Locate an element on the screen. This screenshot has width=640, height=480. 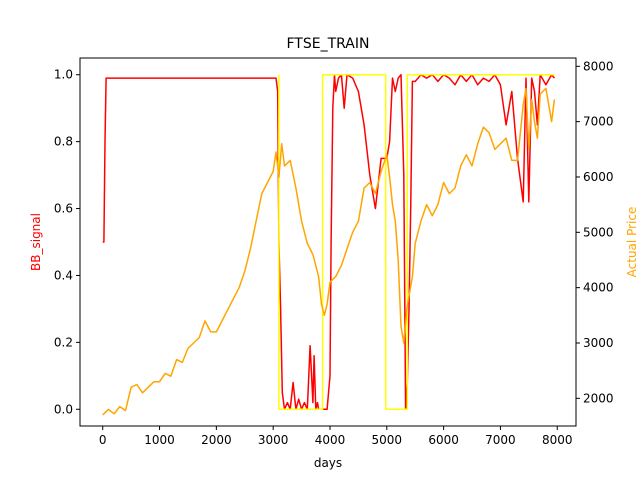
y2-tick-label: 2000 is located at coordinates (598, 398).